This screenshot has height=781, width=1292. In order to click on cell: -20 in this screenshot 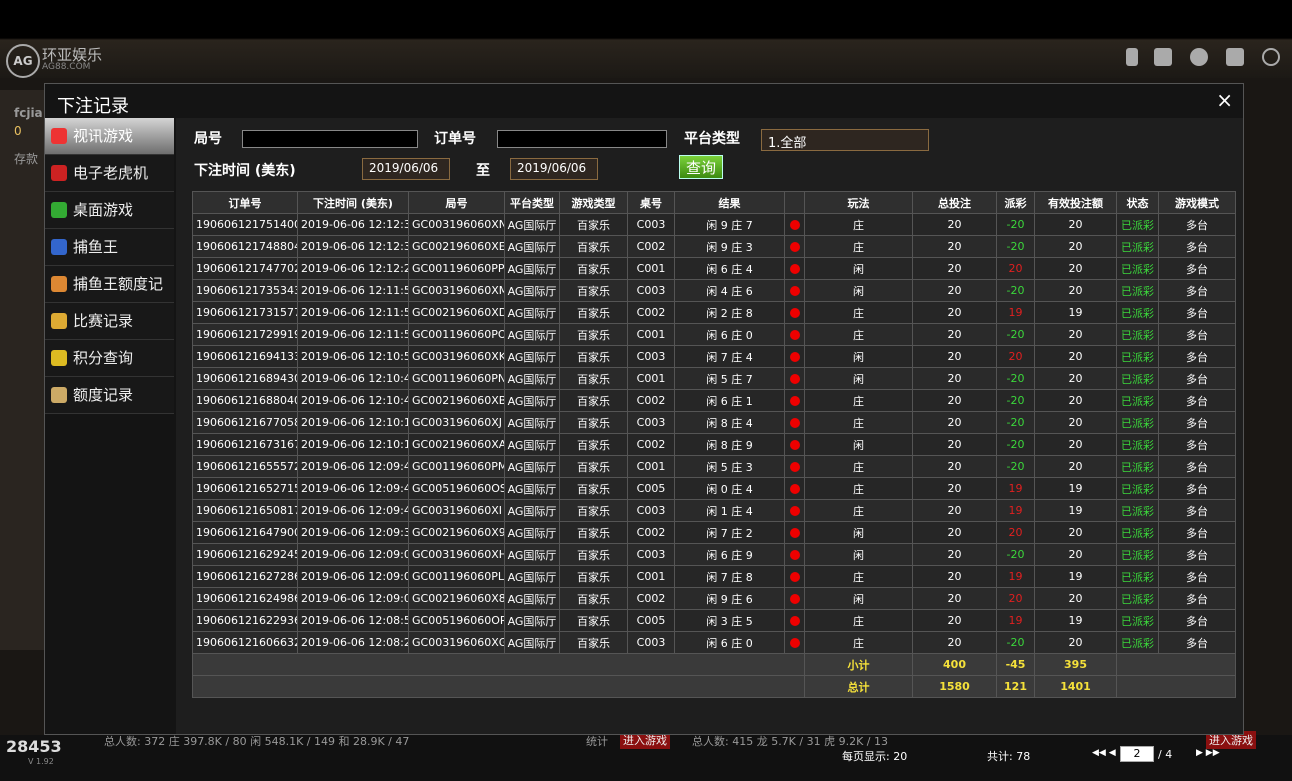, I will do `click(1015, 378)`.